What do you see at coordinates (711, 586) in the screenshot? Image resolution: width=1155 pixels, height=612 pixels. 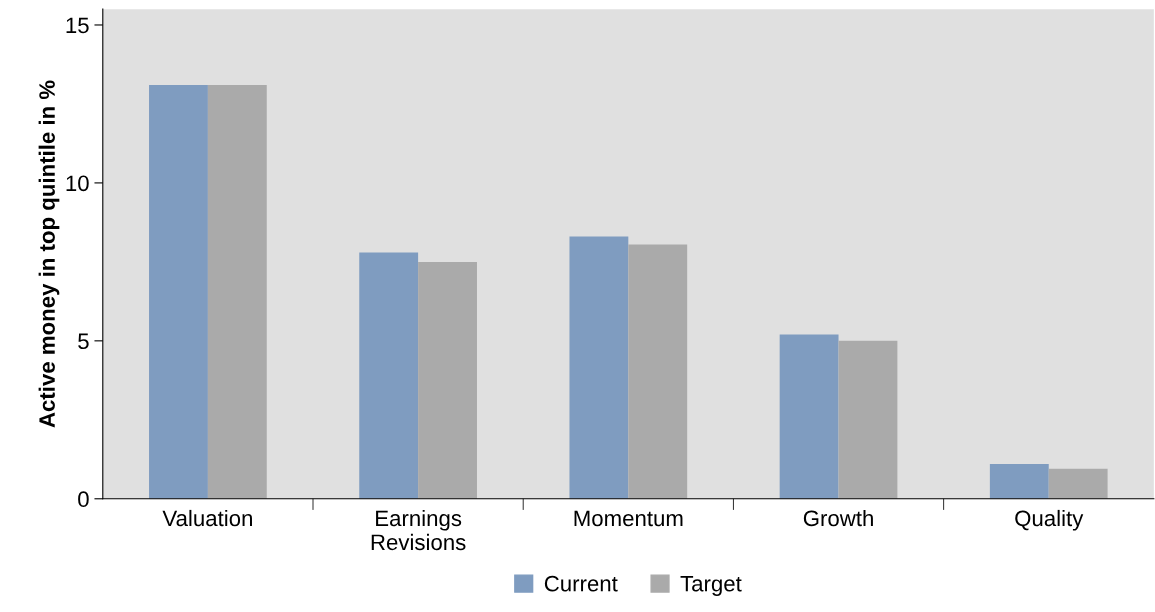 I see `legend-label: Target` at bounding box center [711, 586].